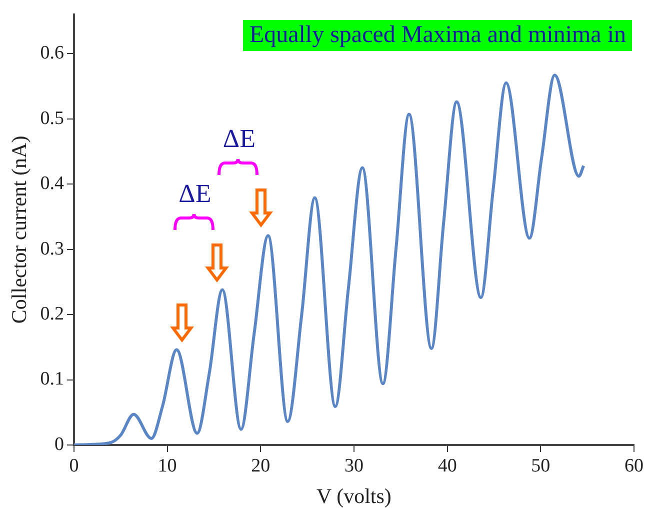 This screenshot has height=518, width=652. I want to click on y-tick-label: 0.3, so click(52, 249).